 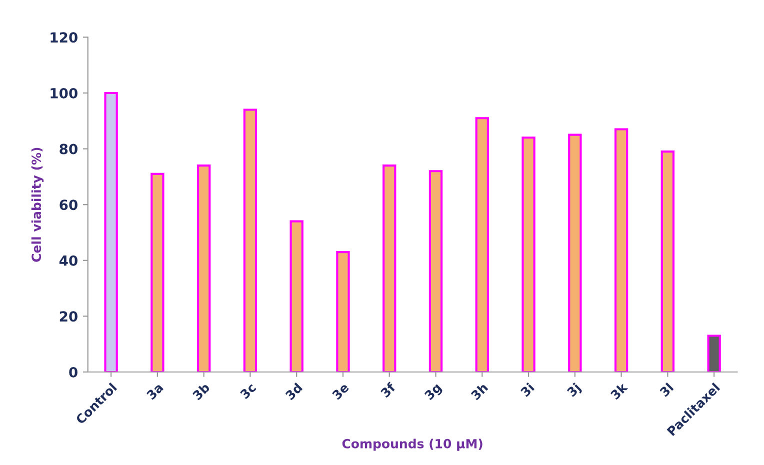 What do you see at coordinates (388, 390) in the screenshot?
I see `x-tick-label: 3f` at bounding box center [388, 390].